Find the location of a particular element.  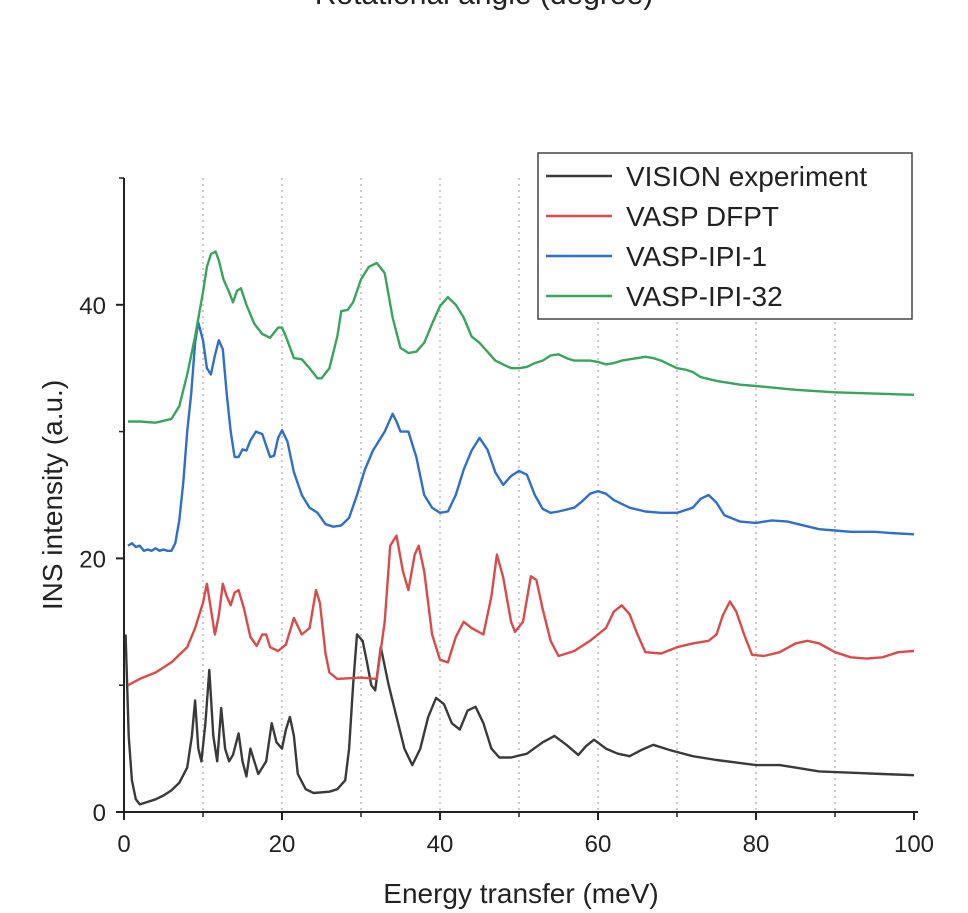

legend-label-vasp-ipi-1: VASP-IPI-1 is located at coordinates (696, 256).